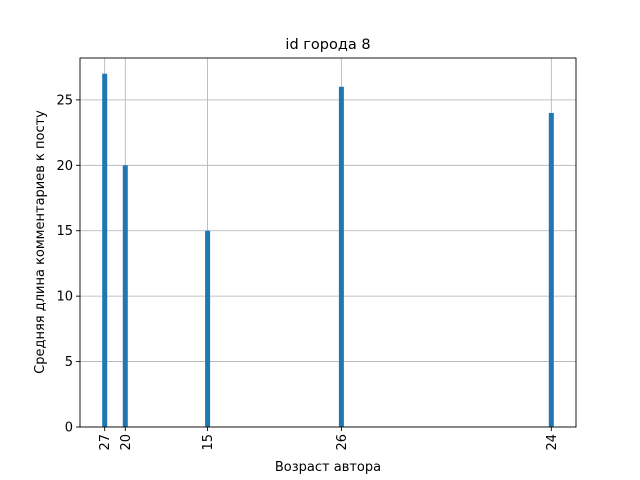 Image resolution: width=640 pixels, height=480 pixels. I want to click on x-tick-label: 20, so click(126, 442).